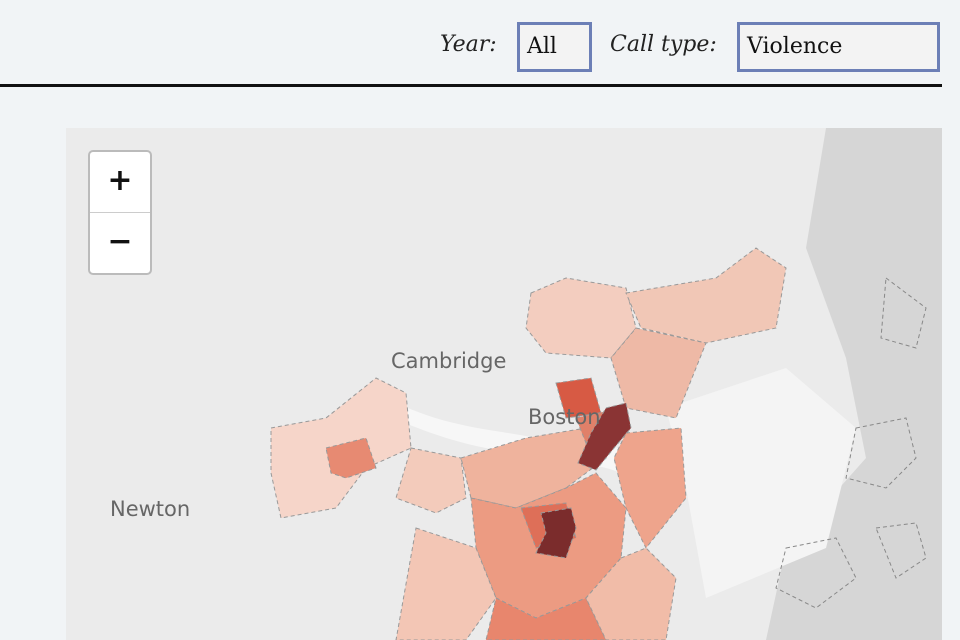 This screenshot has height=640, width=960. Describe the element at coordinates (554, 47) in the screenshot. I see `year-select: All` at that location.